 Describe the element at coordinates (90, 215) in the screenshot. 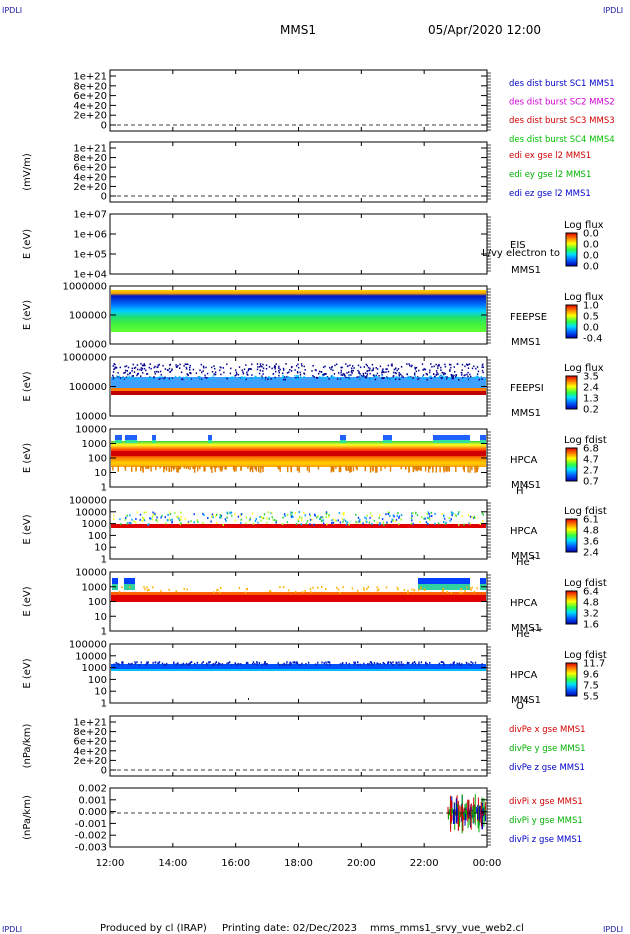

I see `y-tick-label: 1e+07` at that location.